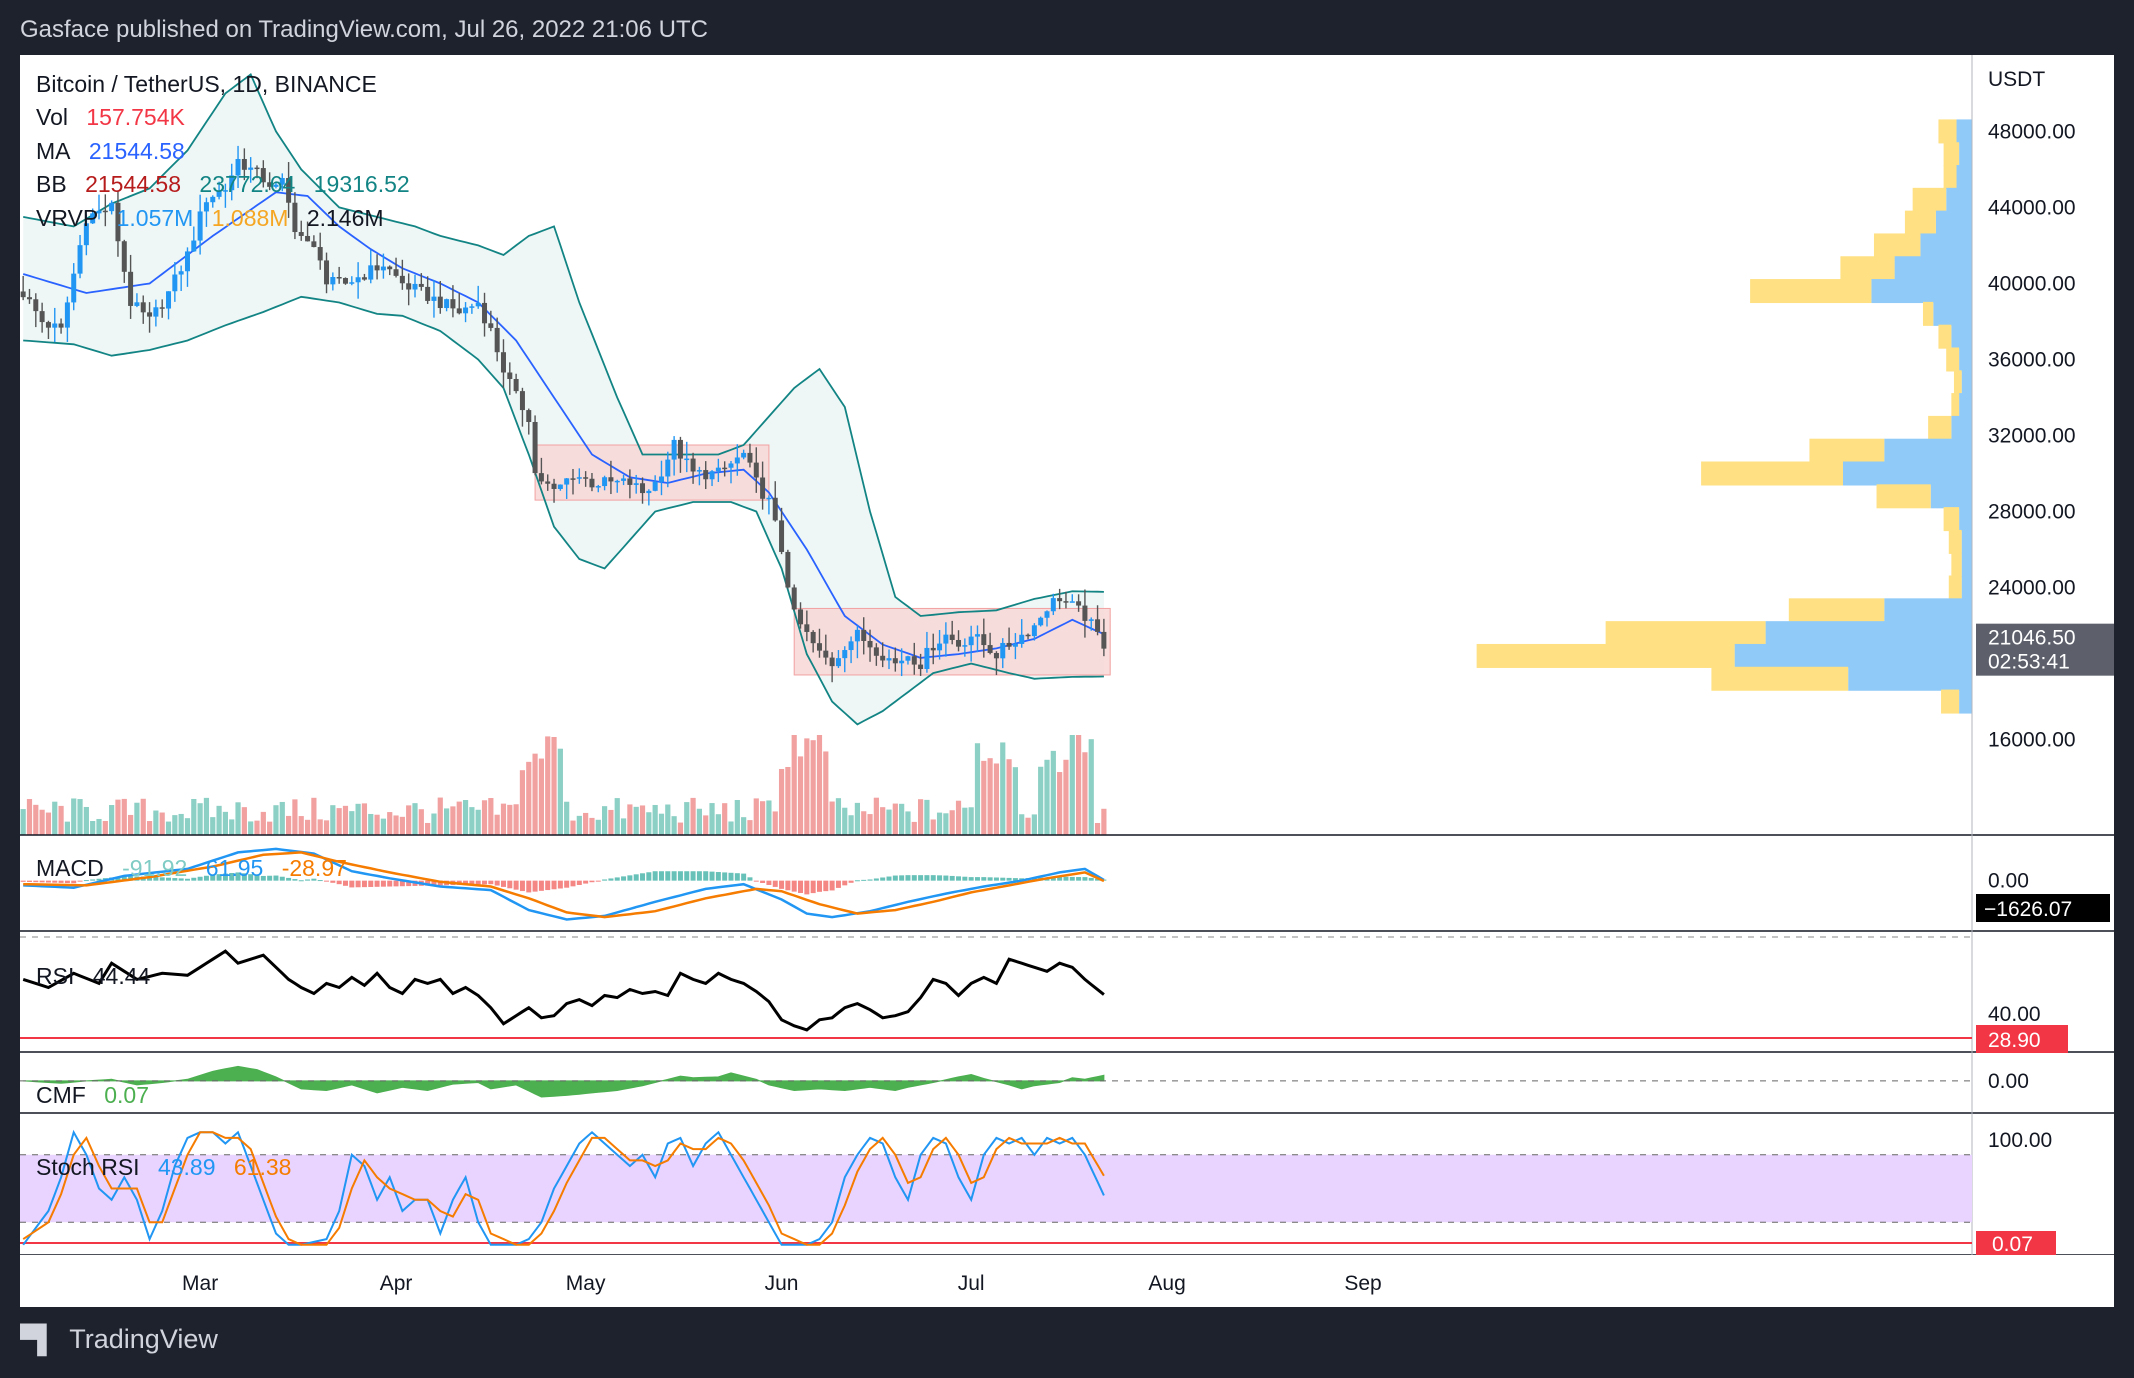  I want to click on cmf-label: CMF, so click(61, 1095).